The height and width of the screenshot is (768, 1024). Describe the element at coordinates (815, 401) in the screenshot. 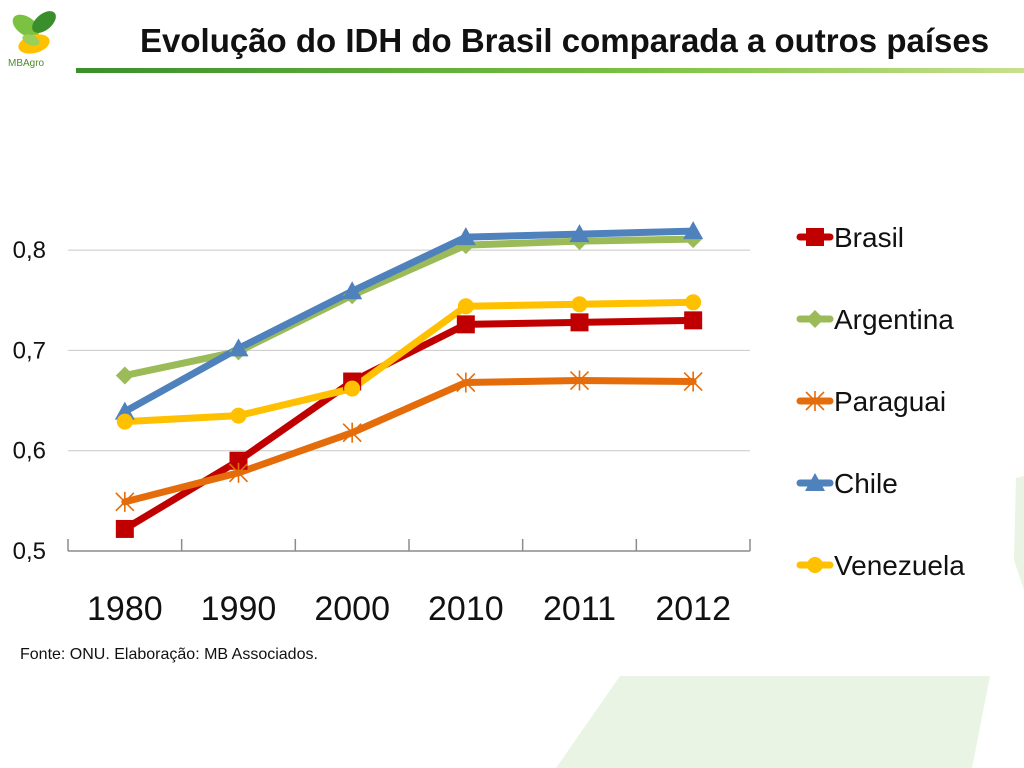

I see `legend-marker-paraguai` at that location.